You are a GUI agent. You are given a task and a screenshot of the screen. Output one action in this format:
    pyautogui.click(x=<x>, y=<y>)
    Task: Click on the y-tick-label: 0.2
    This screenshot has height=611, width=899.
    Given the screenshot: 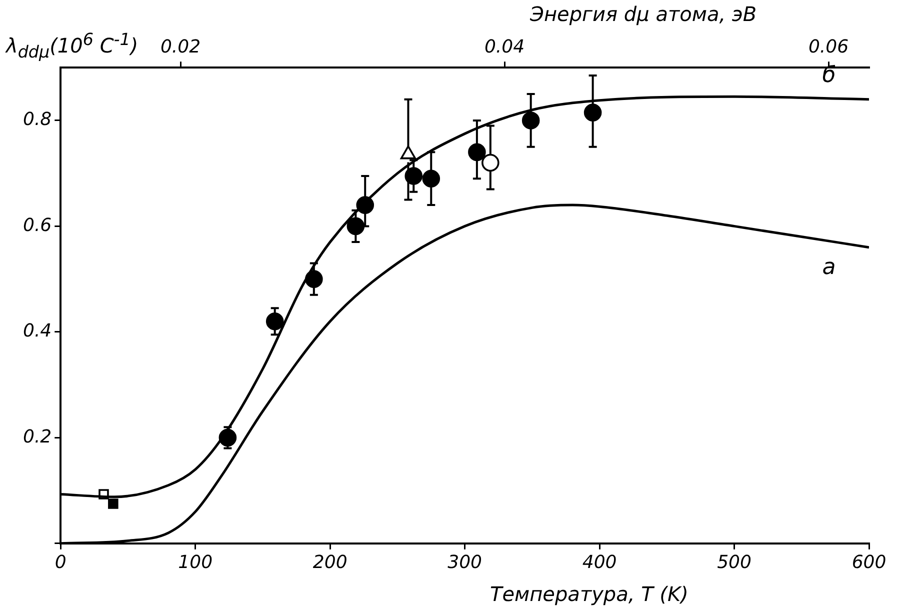 What is the action you would take?
    pyautogui.click(x=37, y=437)
    